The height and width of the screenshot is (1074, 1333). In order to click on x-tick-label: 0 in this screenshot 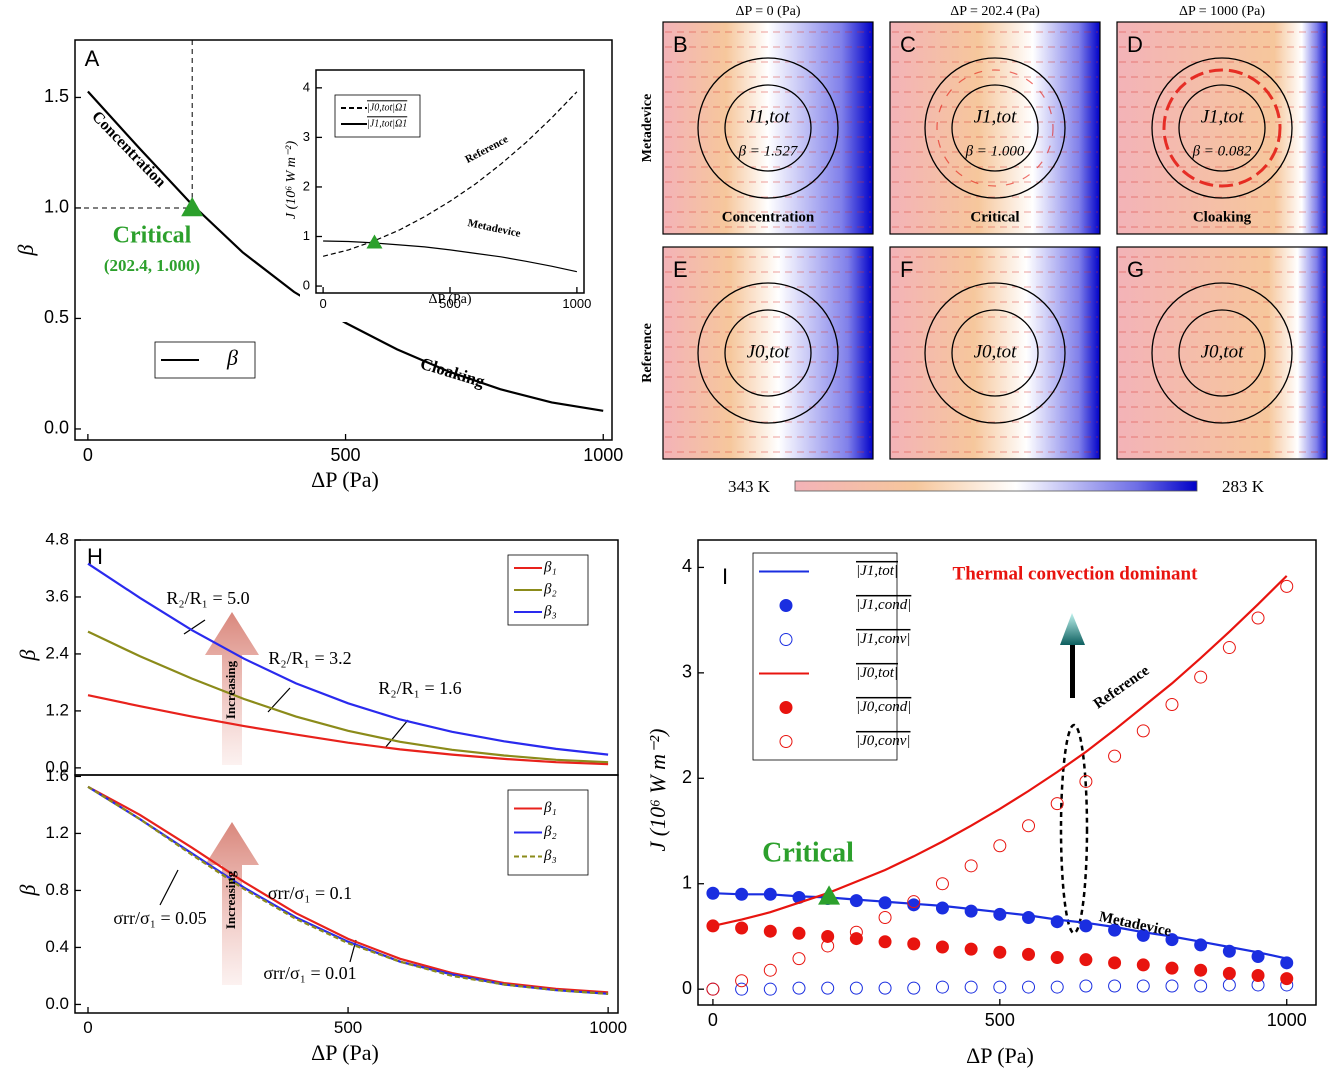, I will do `click(322, 303)`.